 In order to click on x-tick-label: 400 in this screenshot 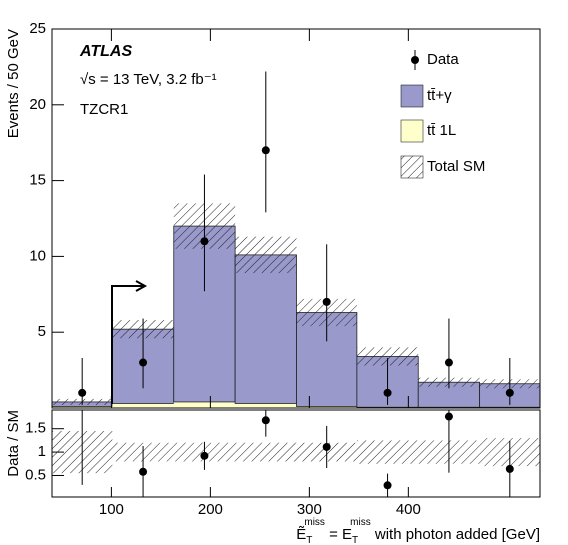, I will do `click(408, 509)`.